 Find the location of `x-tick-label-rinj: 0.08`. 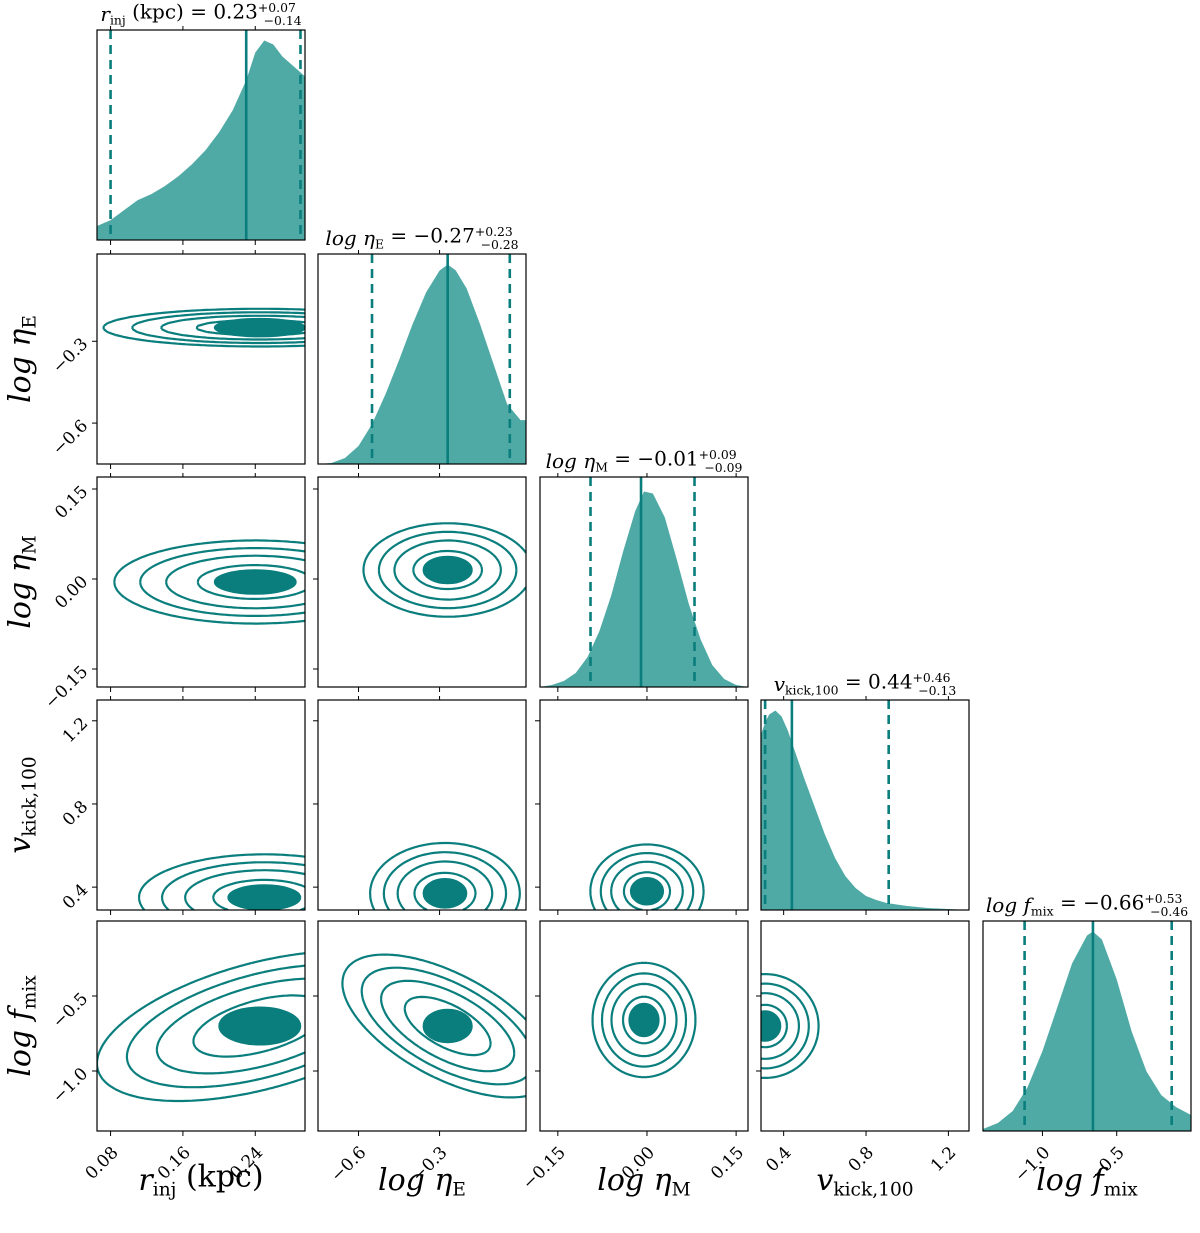

x-tick-label-rinj: 0.08 is located at coordinates (102, 1163).